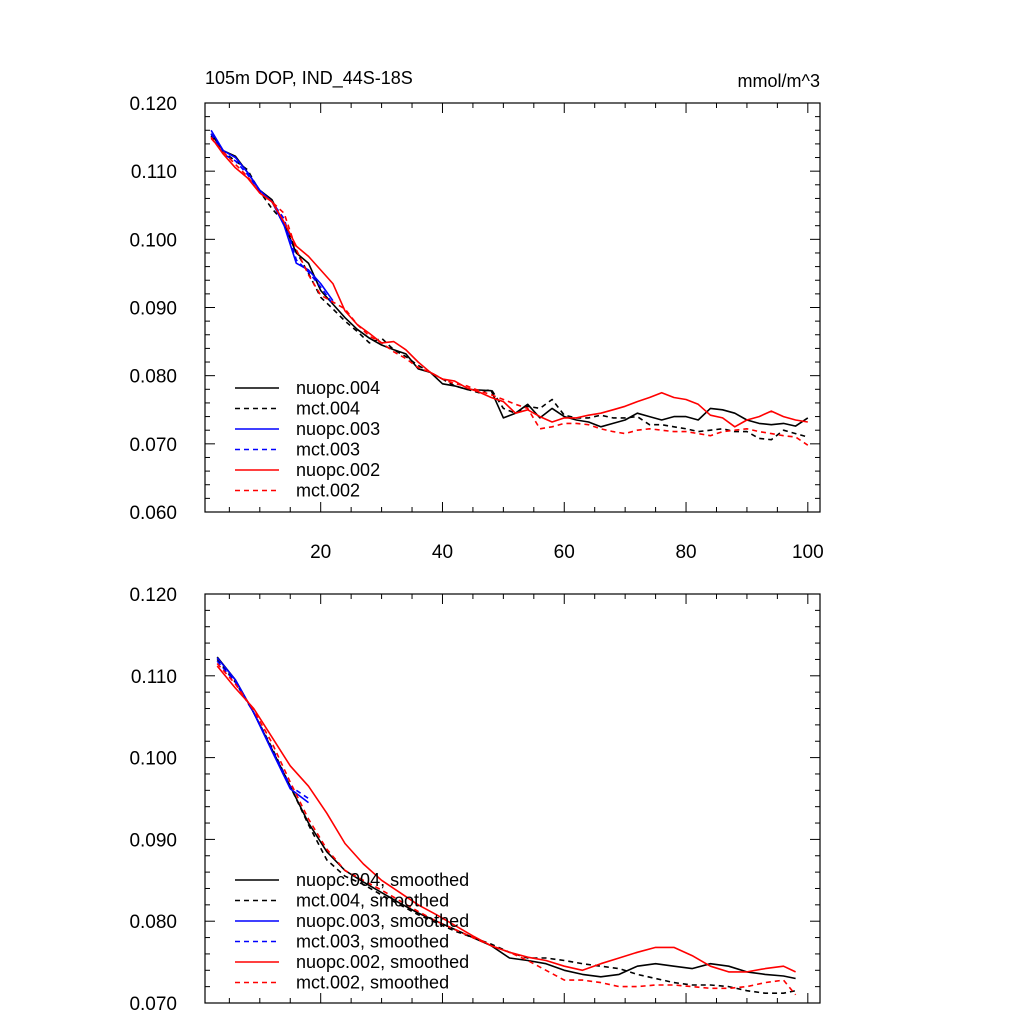 This screenshot has height=1024, width=1024. Describe the element at coordinates (328, 409) in the screenshot. I see `legend-label: mct.004` at that location.